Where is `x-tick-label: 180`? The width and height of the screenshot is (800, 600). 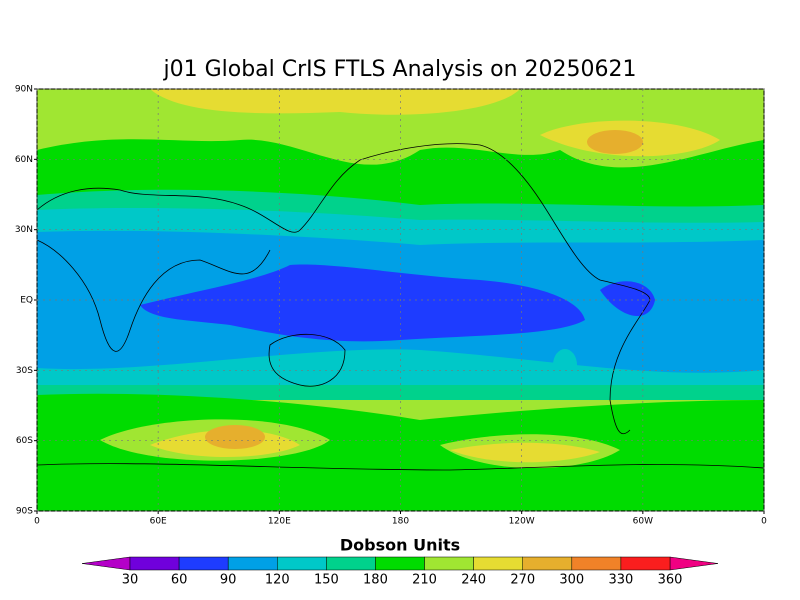 x-tick-label: 180 is located at coordinates (400, 522).